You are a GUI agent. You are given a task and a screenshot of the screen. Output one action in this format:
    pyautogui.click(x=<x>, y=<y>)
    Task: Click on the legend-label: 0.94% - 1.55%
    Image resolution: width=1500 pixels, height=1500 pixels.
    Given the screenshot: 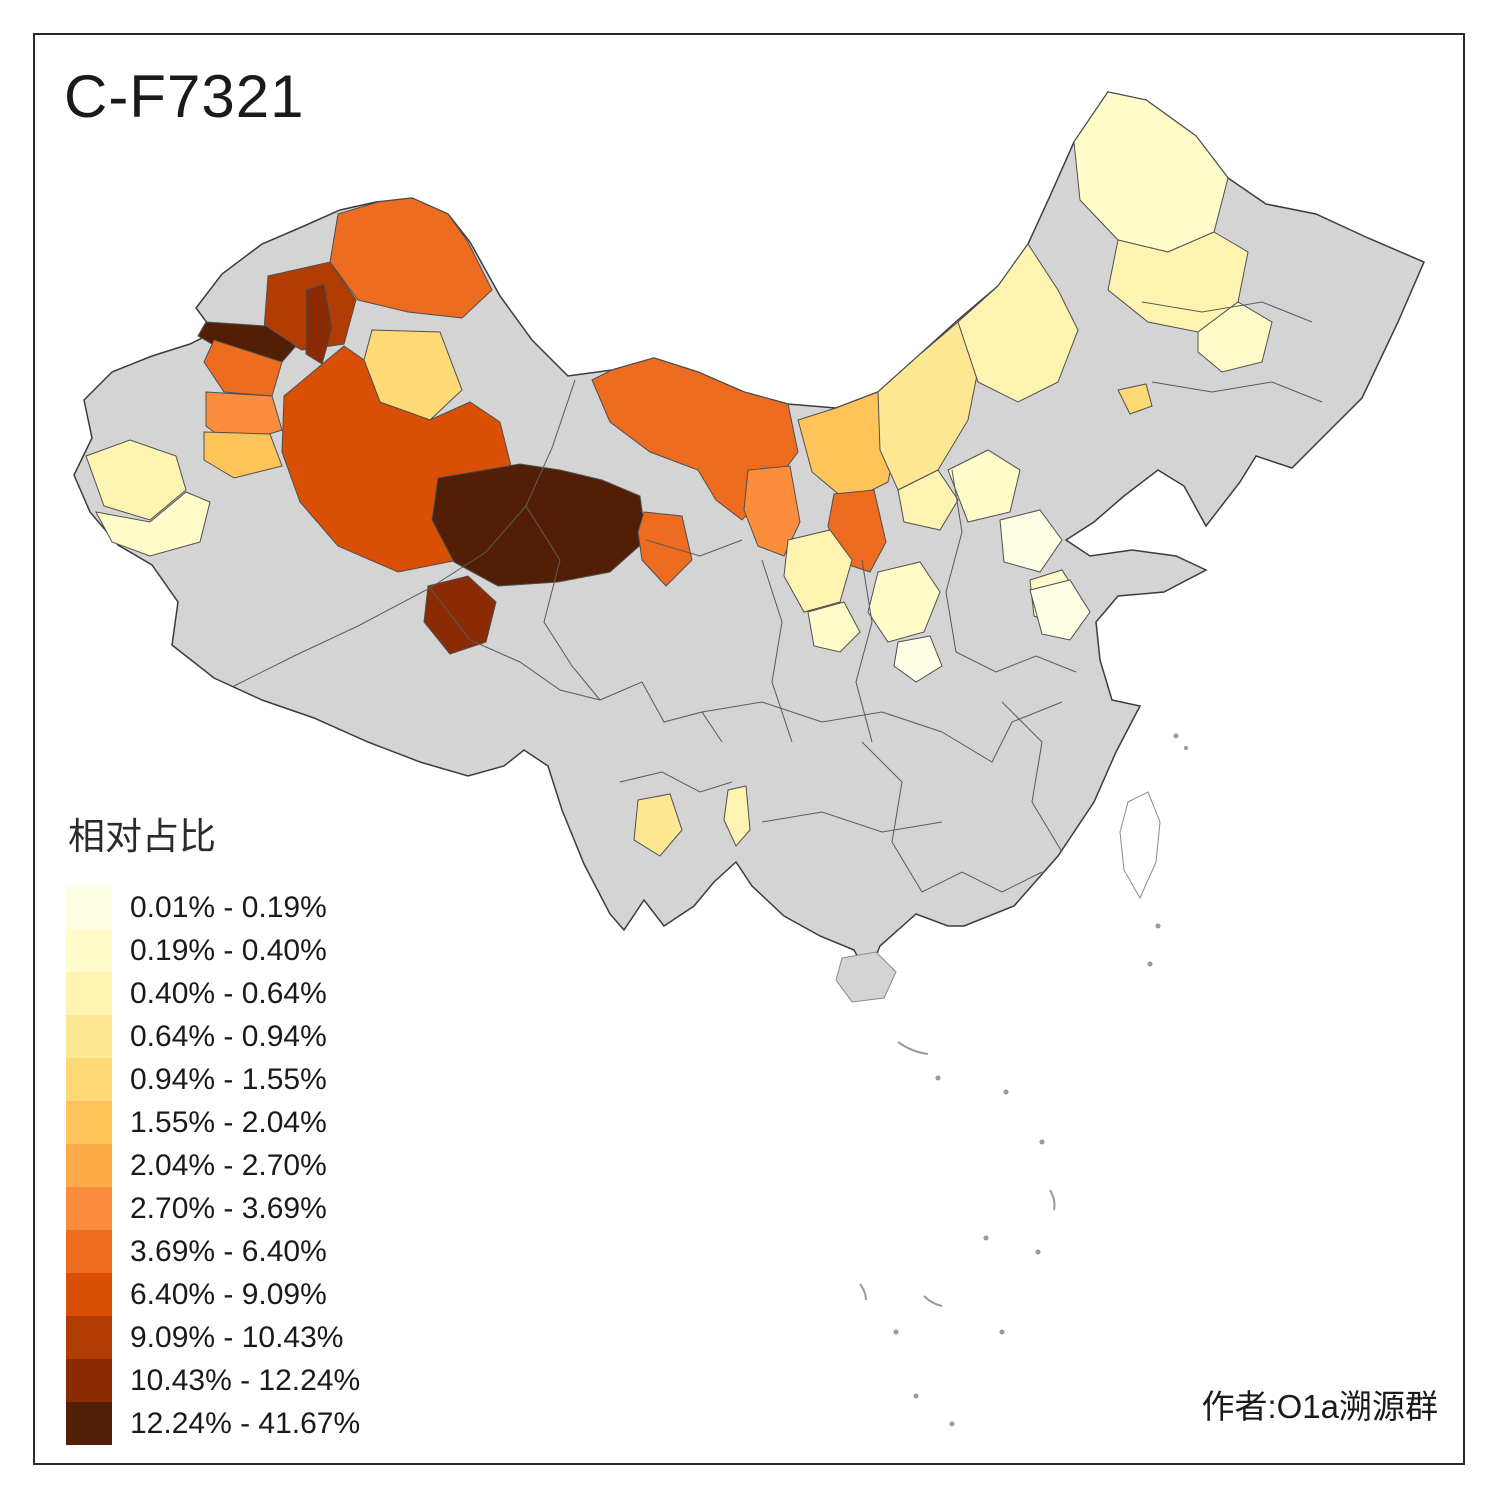 What is the action you would take?
    pyautogui.click(x=228, y=1079)
    